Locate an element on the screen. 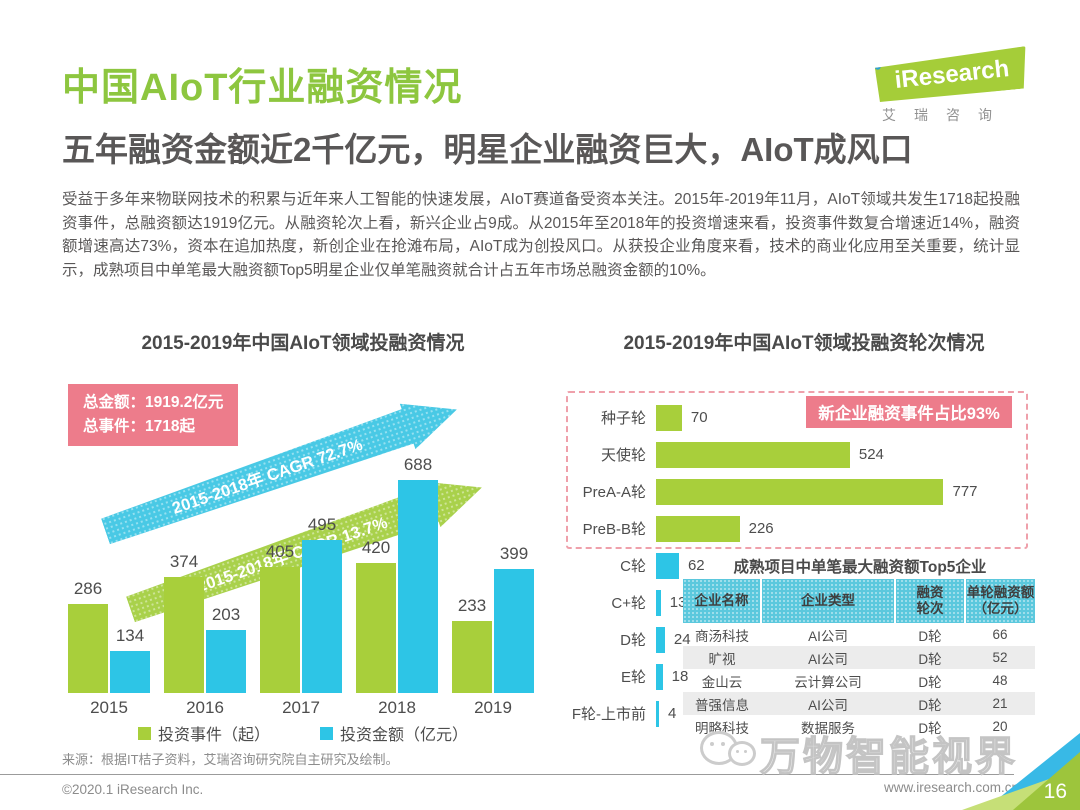  amount-bar: 134 is located at coordinates (130, 659).